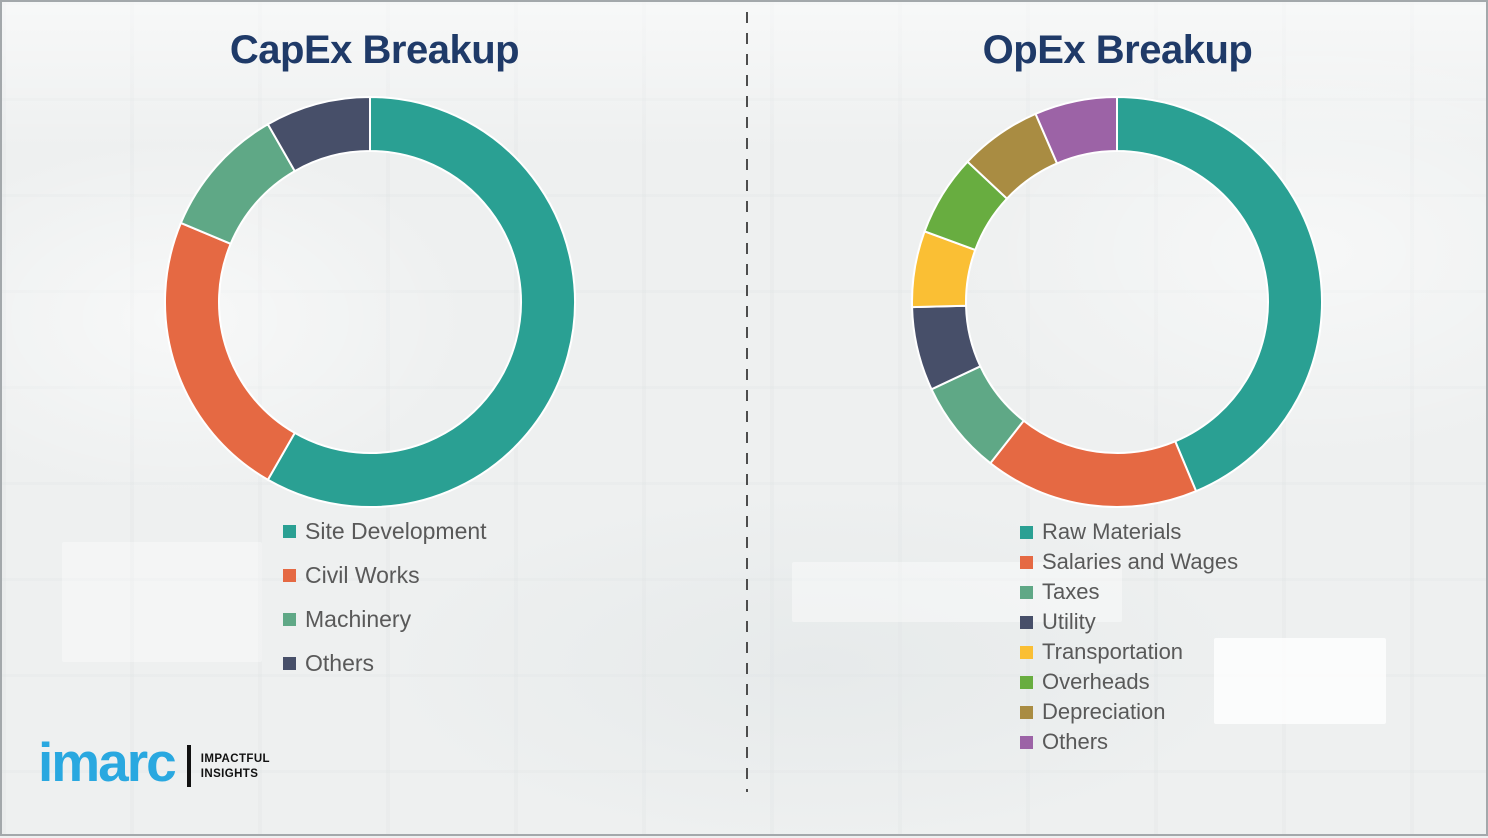  Describe the element at coordinates (396, 530) in the screenshot. I see `legend-label-site-development: Site Development` at that location.